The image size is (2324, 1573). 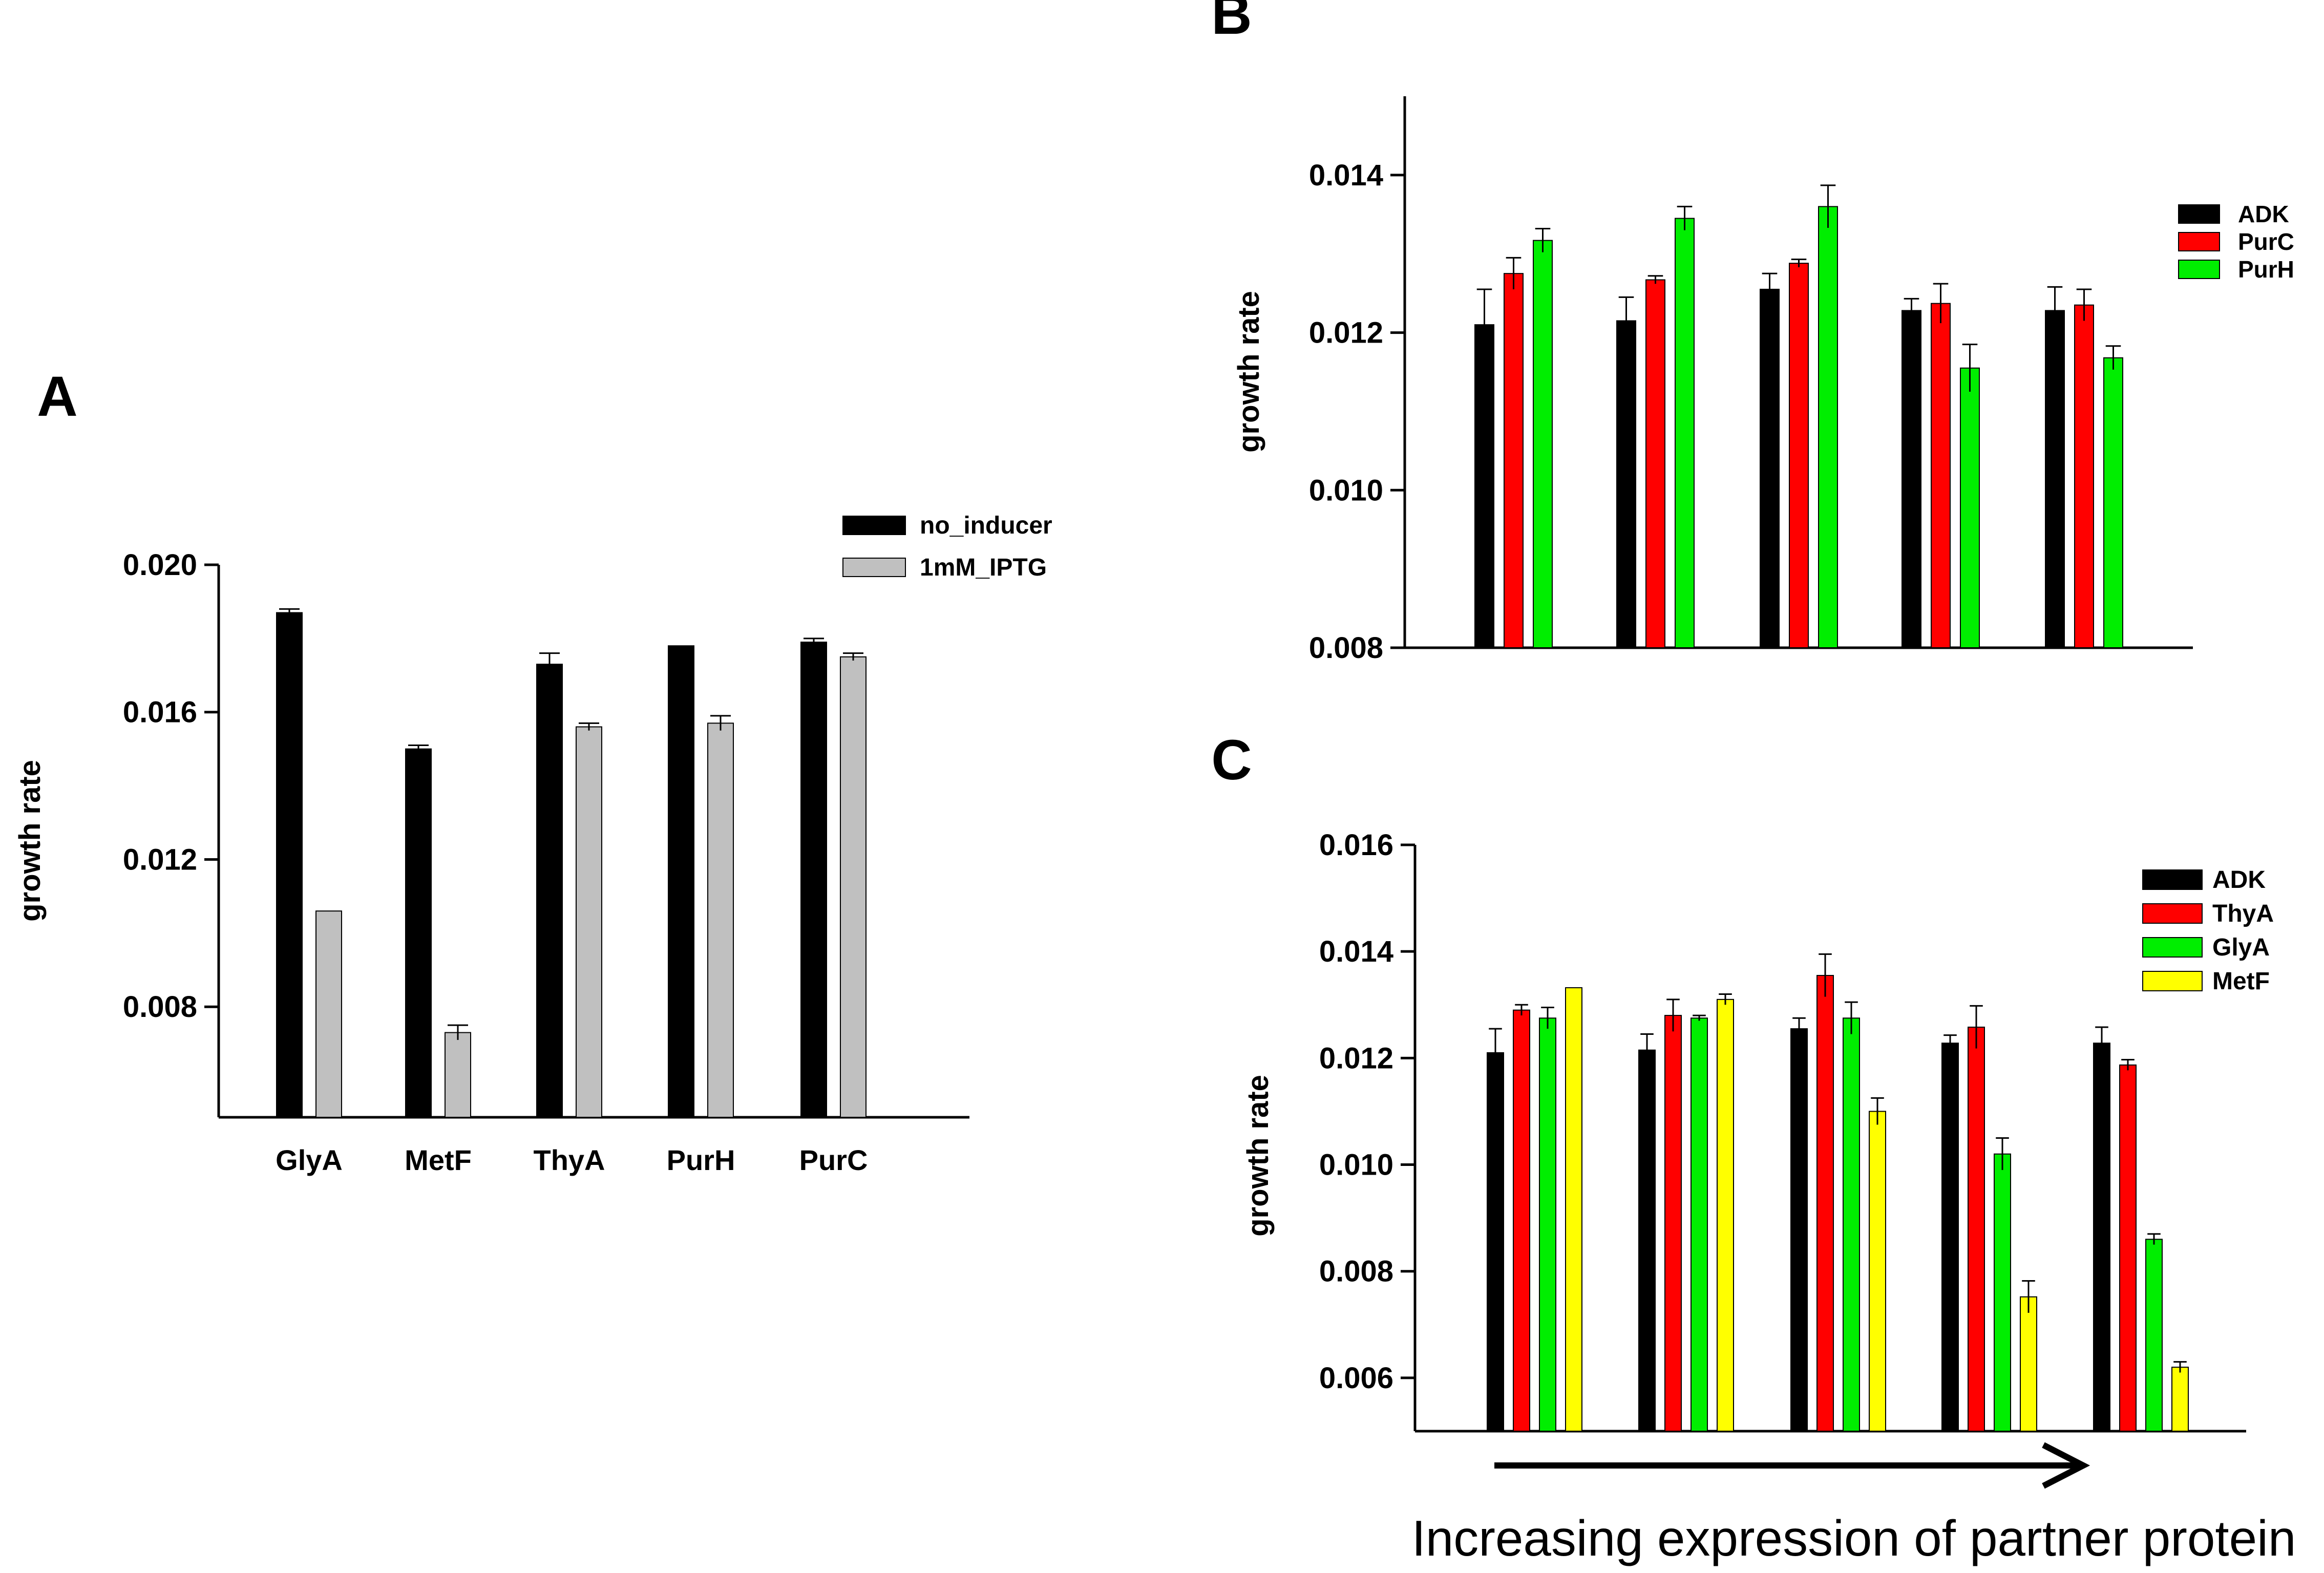 I want to click on x-tick-label: GlyA, so click(x=310, y=1160).